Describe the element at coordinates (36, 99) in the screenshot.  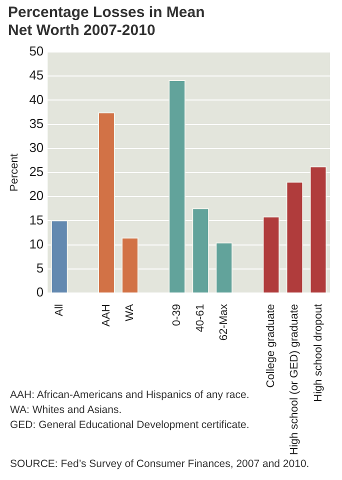
I see `y-tick-label: 40` at that location.